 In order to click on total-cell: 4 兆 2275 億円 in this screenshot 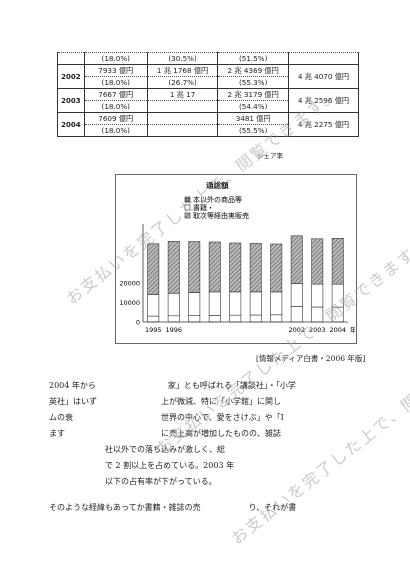, I will do `click(323, 124)`.